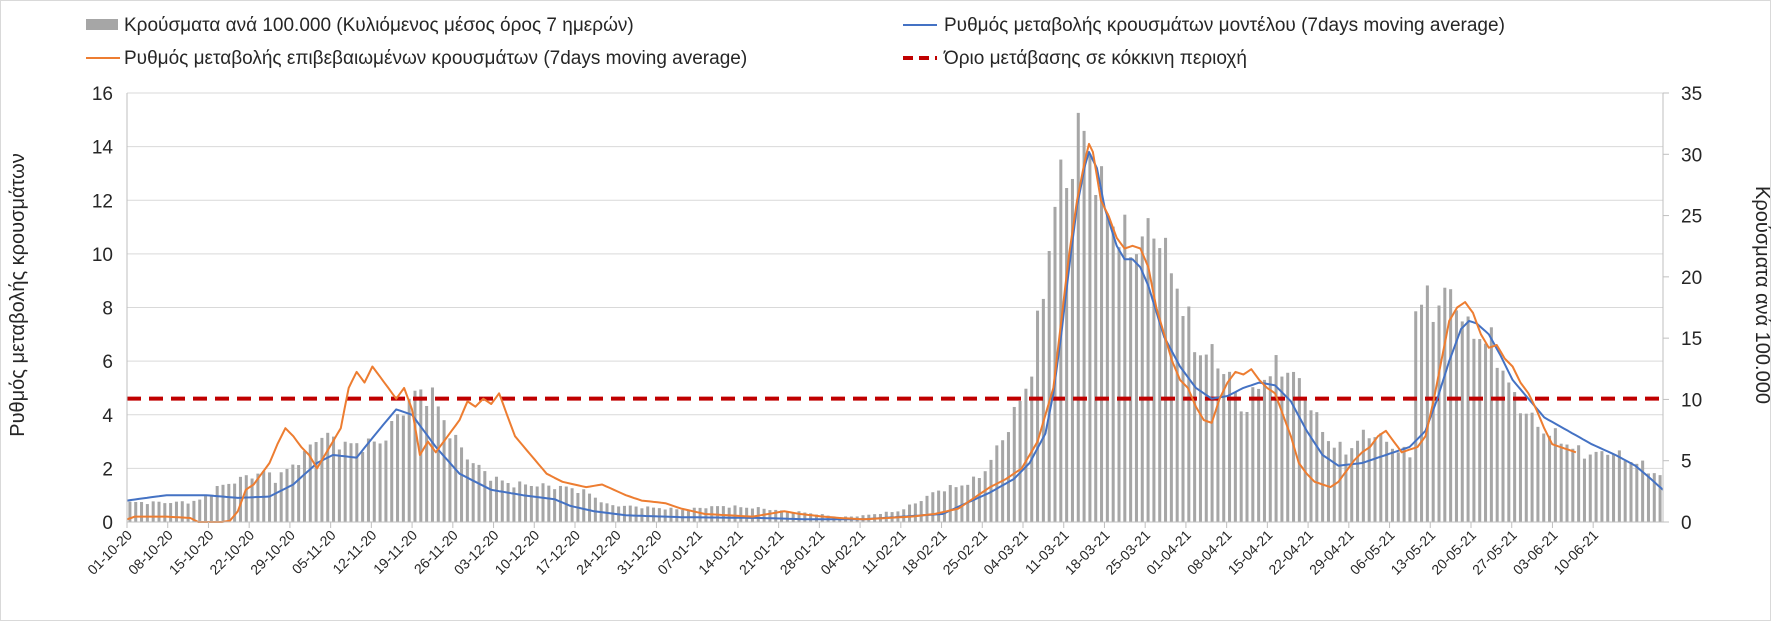 This screenshot has width=1771, height=621. What do you see at coordinates (18, 295) in the screenshot?
I see `left-axis-title: Ρυθμός μεταβολής κρουσμάτων` at bounding box center [18, 295].